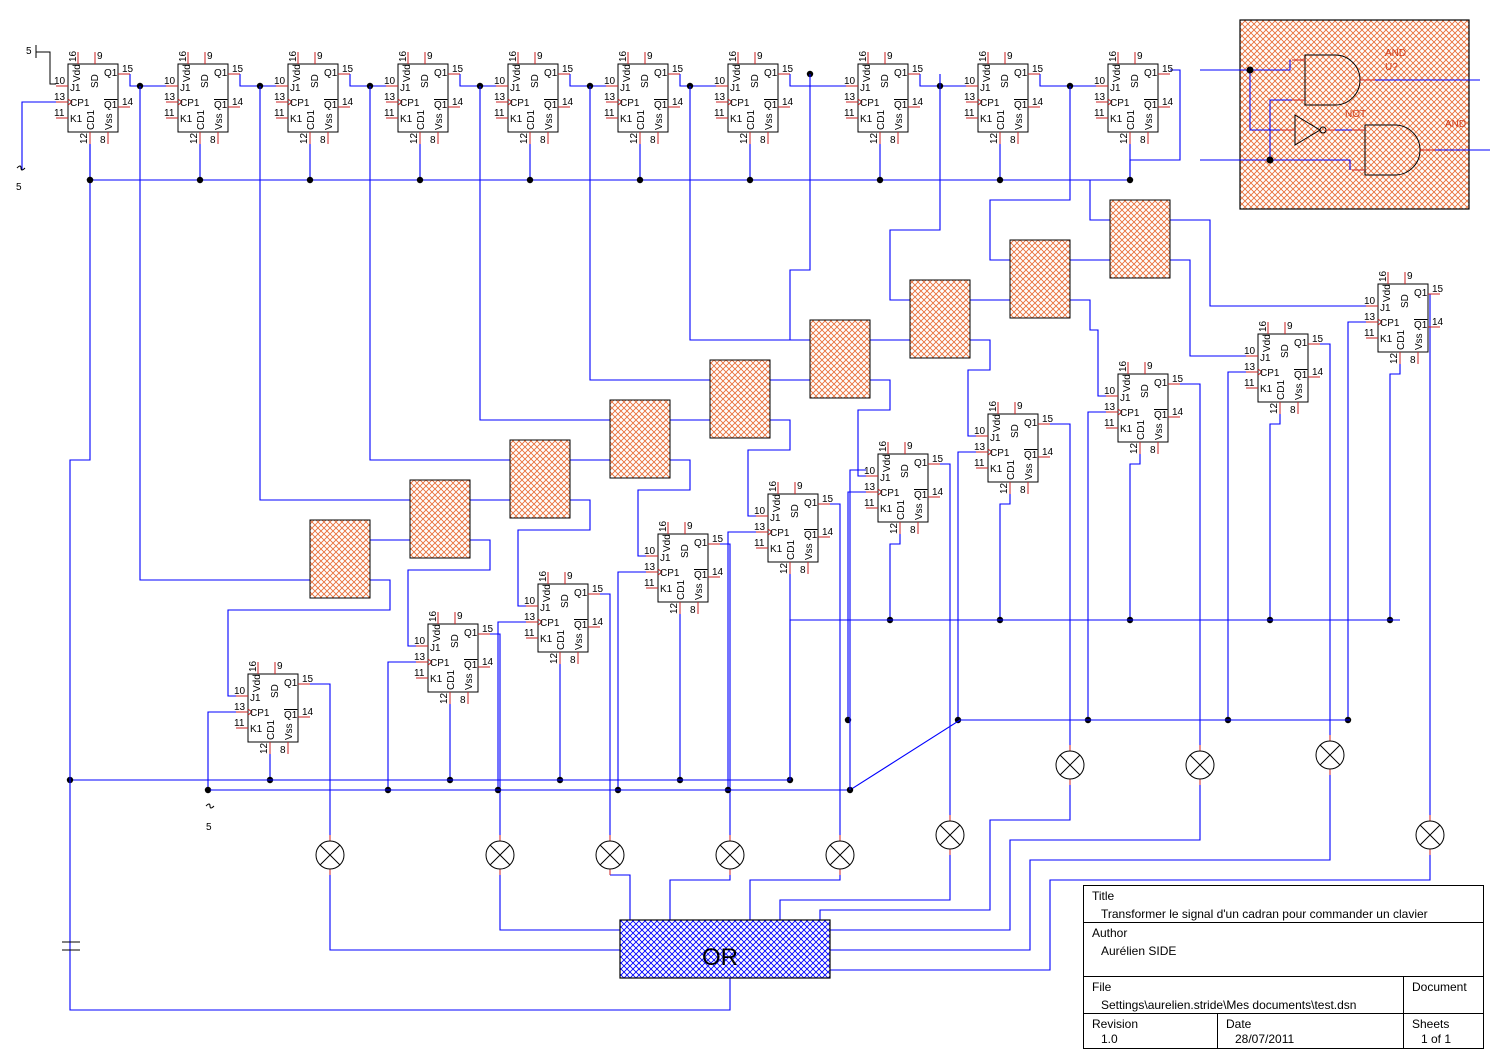 The height and width of the screenshot is (1060, 1495). What do you see at coordinates (549, 121) in the screenshot?
I see `pin-name: Vss` at bounding box center [549, 121].